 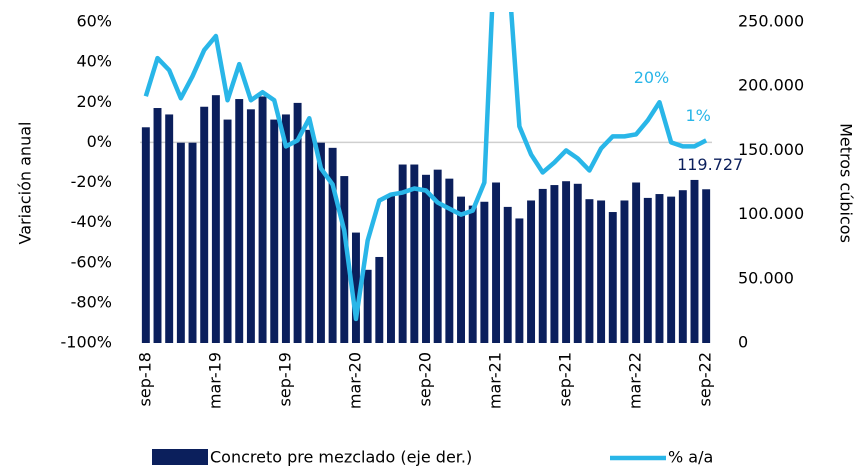 I want to click on legend-swatch, so click(x=180, y=457).